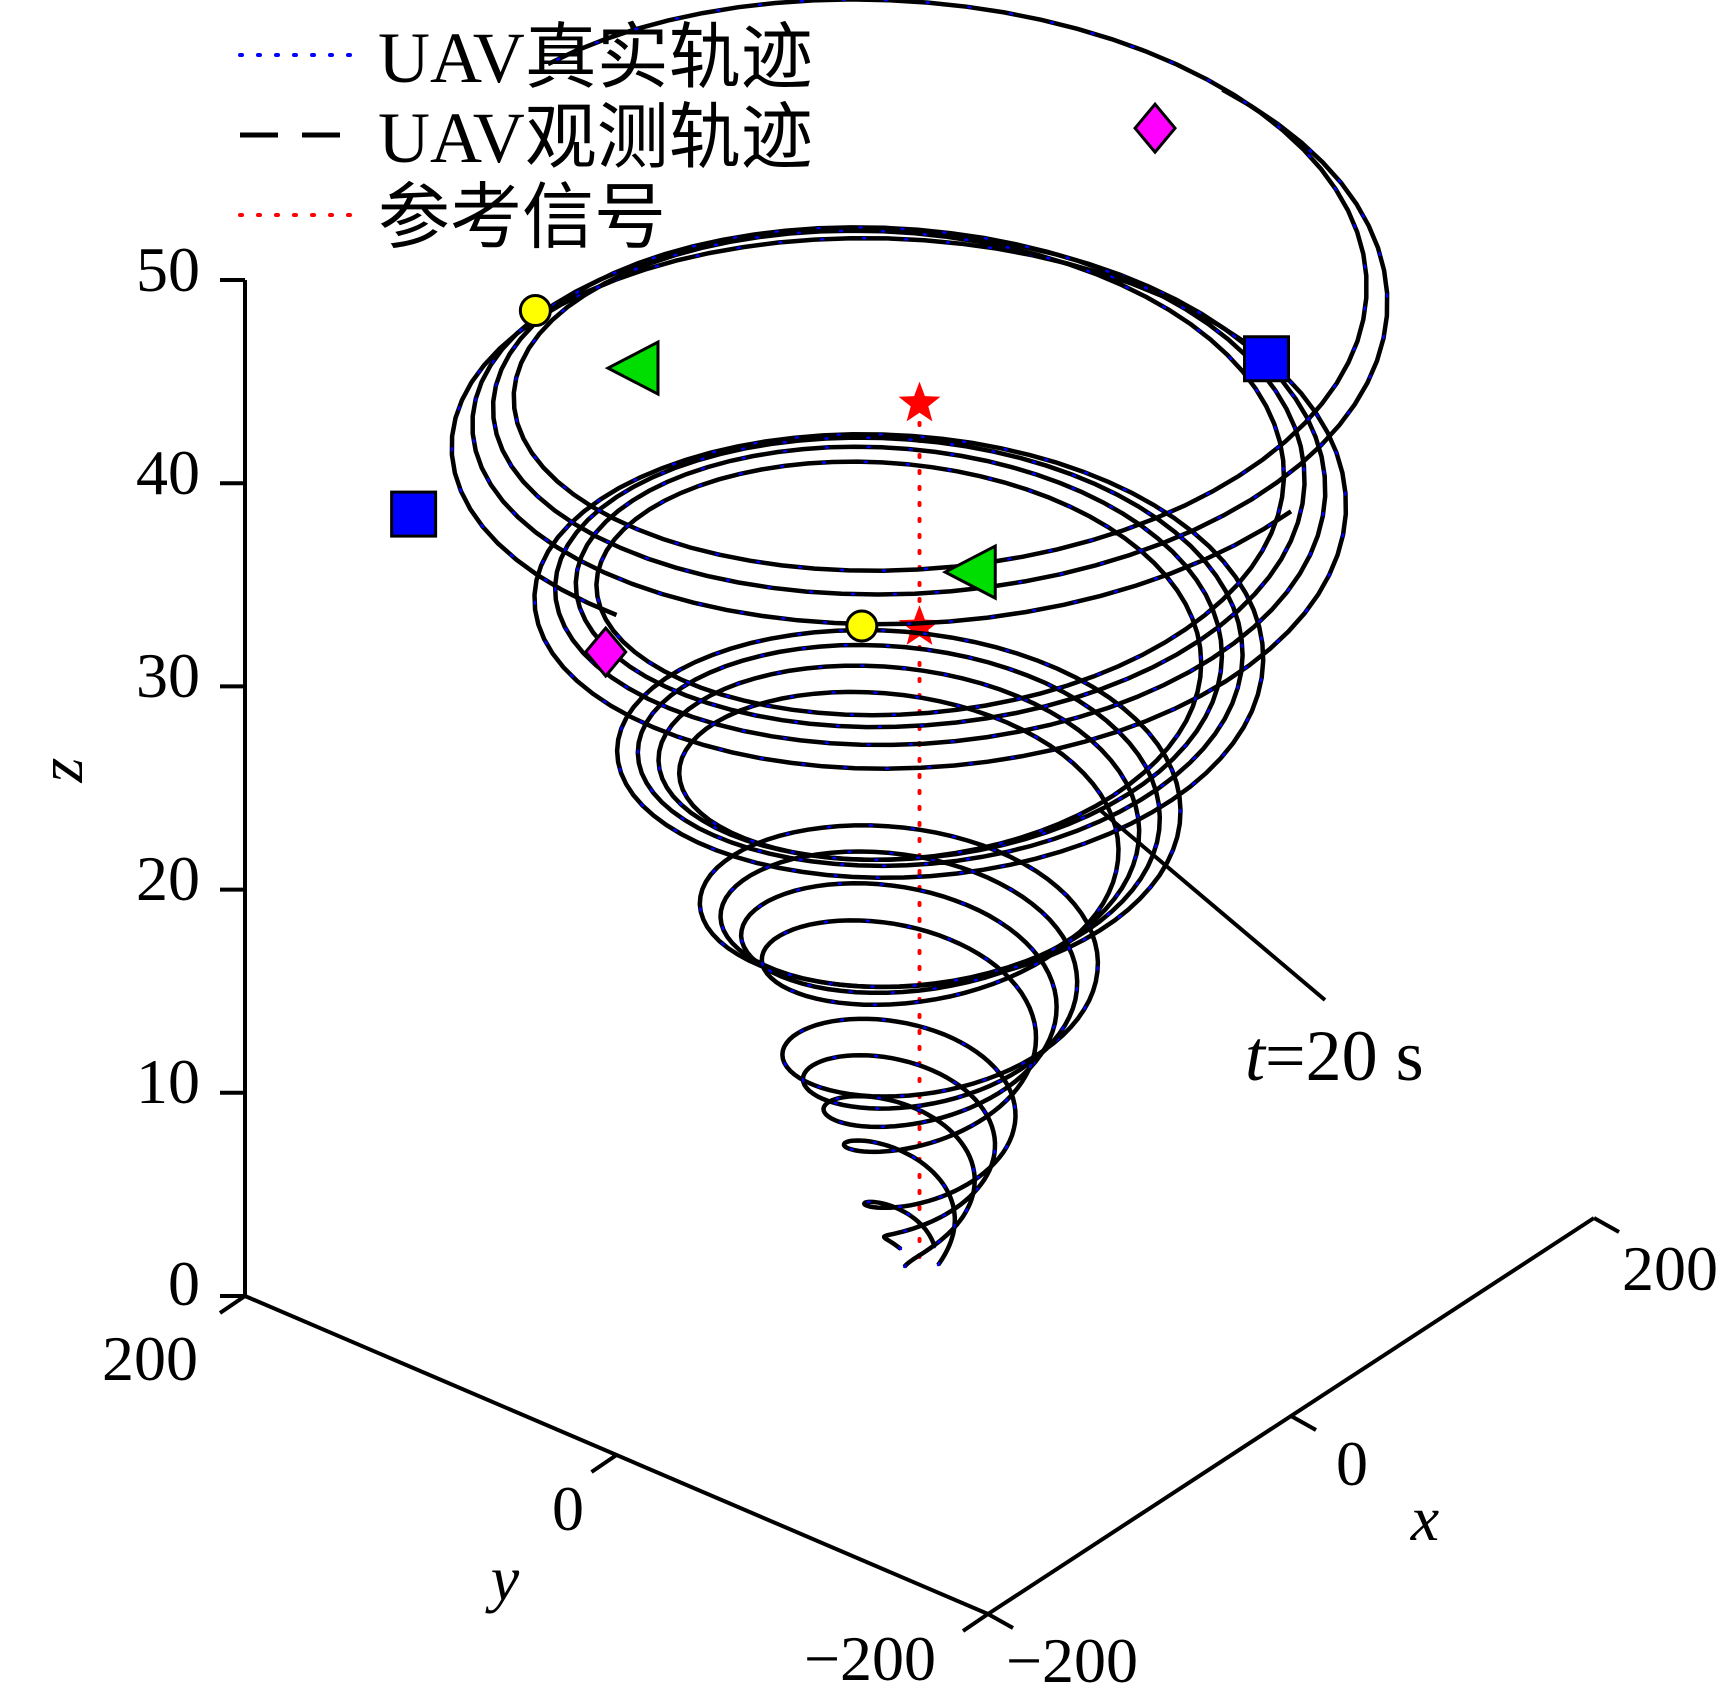 The width and height of the screenshot is (1731, 1708). I want to click on annotation-label: t=20 s, so click(1334, 1056).